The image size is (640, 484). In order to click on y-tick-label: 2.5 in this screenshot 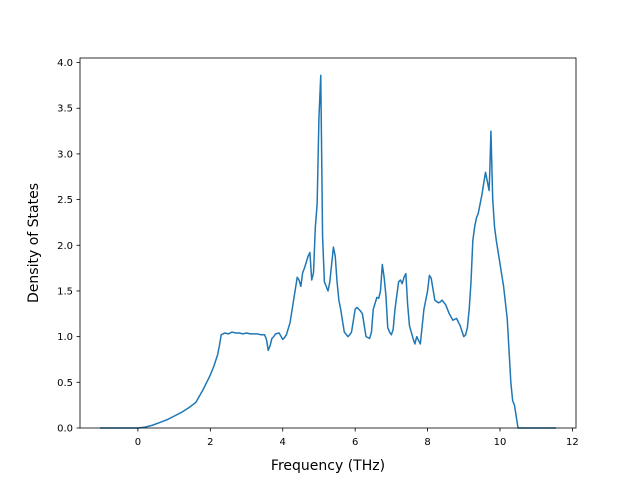, I will do `click(65, 200)`.